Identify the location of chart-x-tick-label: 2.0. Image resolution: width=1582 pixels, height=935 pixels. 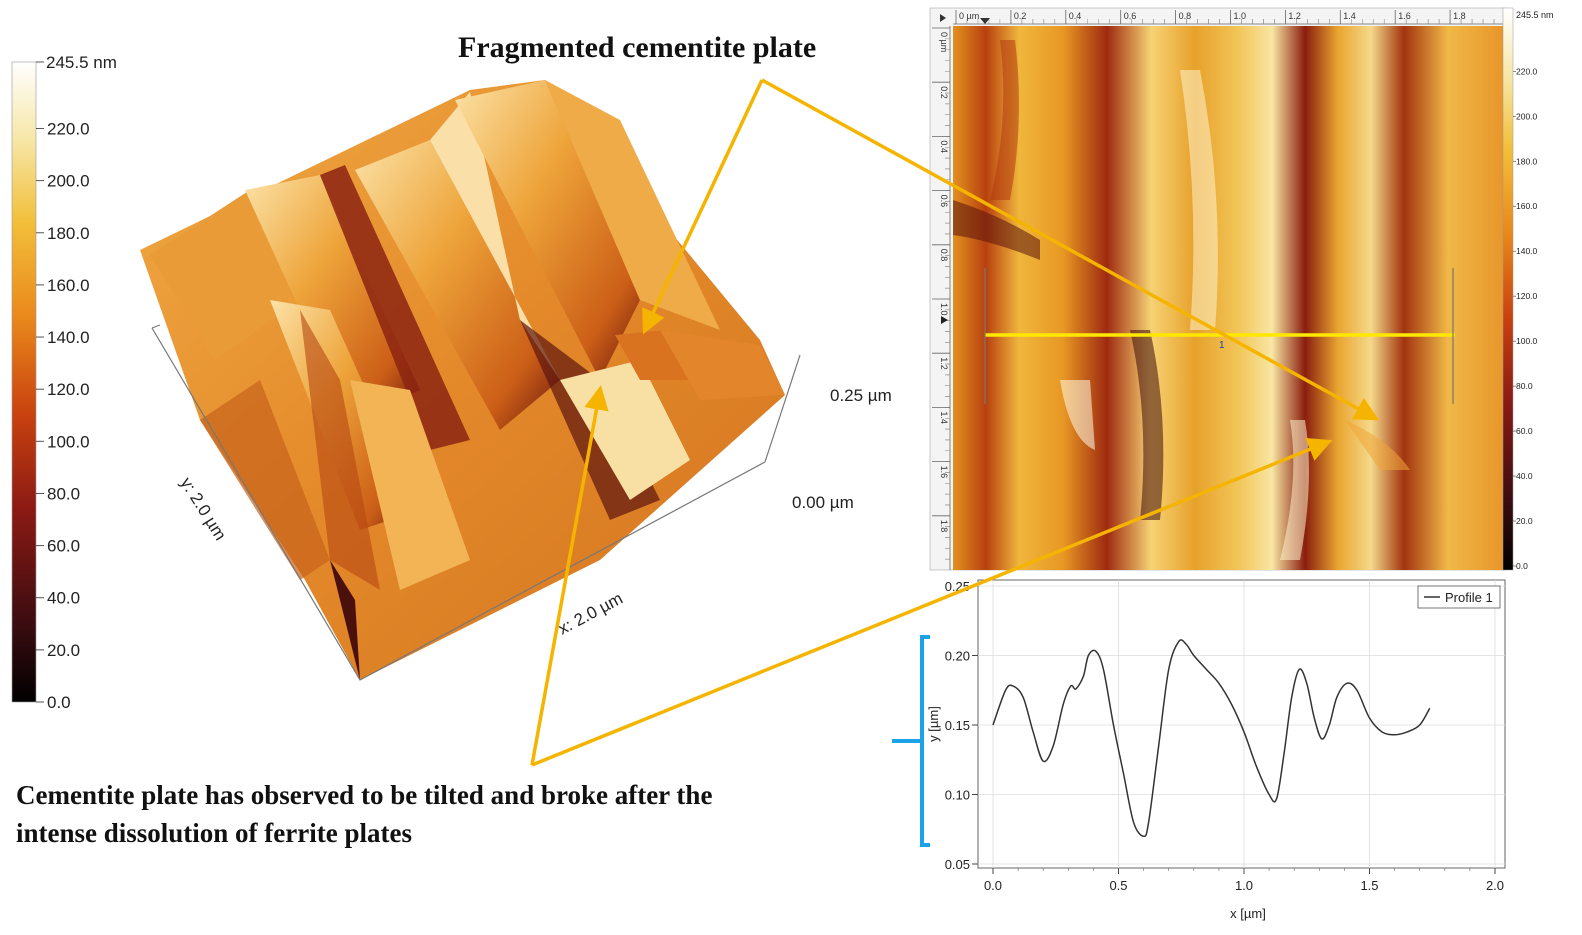
(1495, 885).